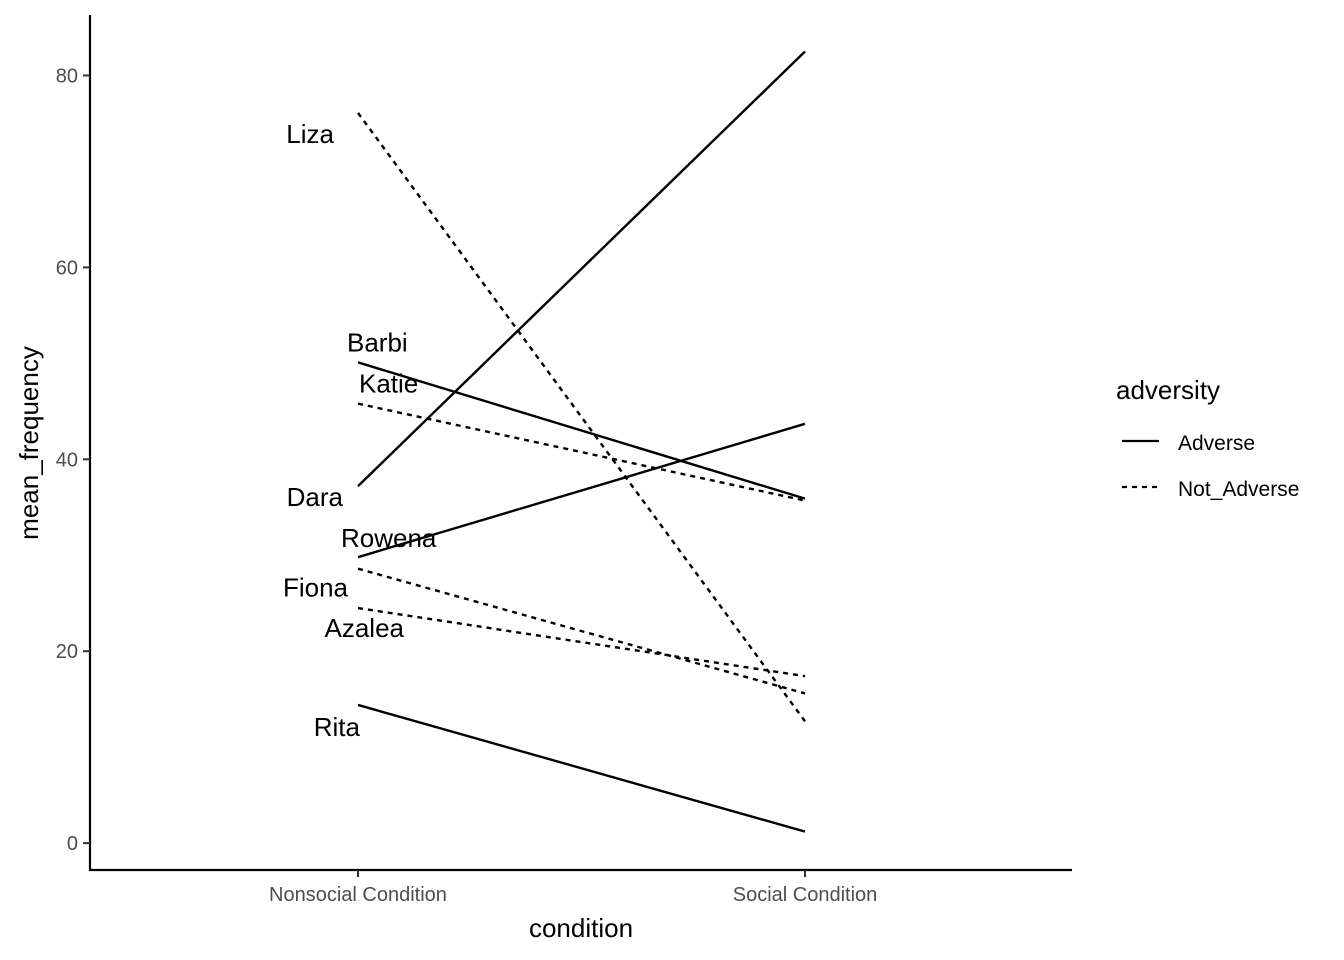  What do you see at coordinates (67, 460) in the screenshot?
I see `y-tick-label: 40` at bounding box center [67, 460].